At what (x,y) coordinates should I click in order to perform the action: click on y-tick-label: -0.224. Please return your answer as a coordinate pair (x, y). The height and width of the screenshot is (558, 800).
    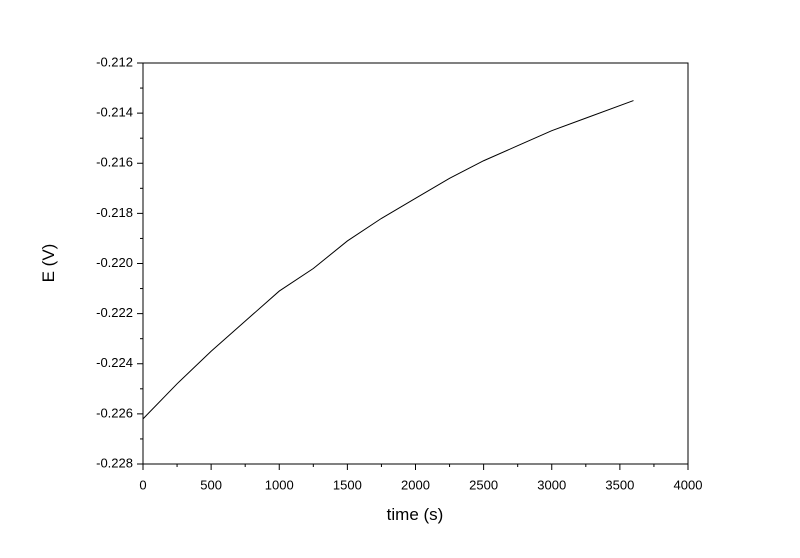
    Looking at the image, I should click on (114, 362).